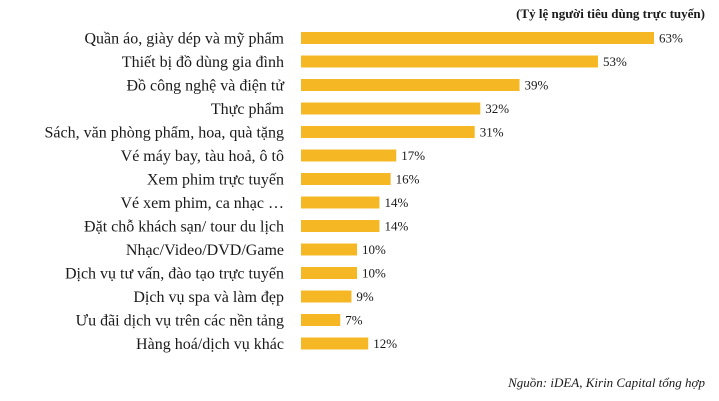  Describe the element at coordinates (537, 85) in the screenshot. I see `value-label: 39%` at that location.